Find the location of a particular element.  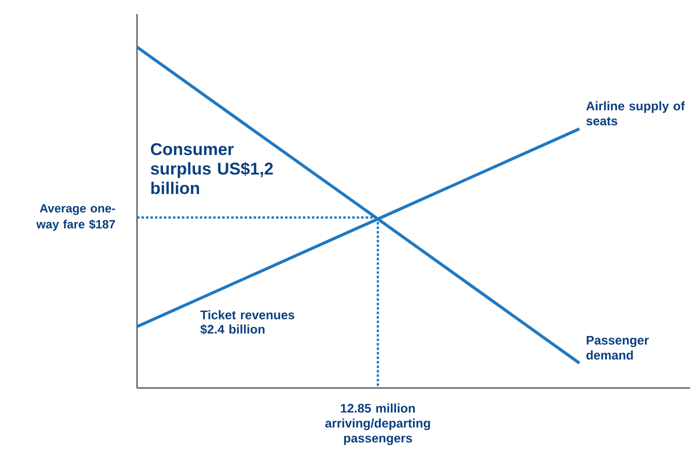

text: 12.85 million arriving/departing passengers is located at coordinates (377, 425).